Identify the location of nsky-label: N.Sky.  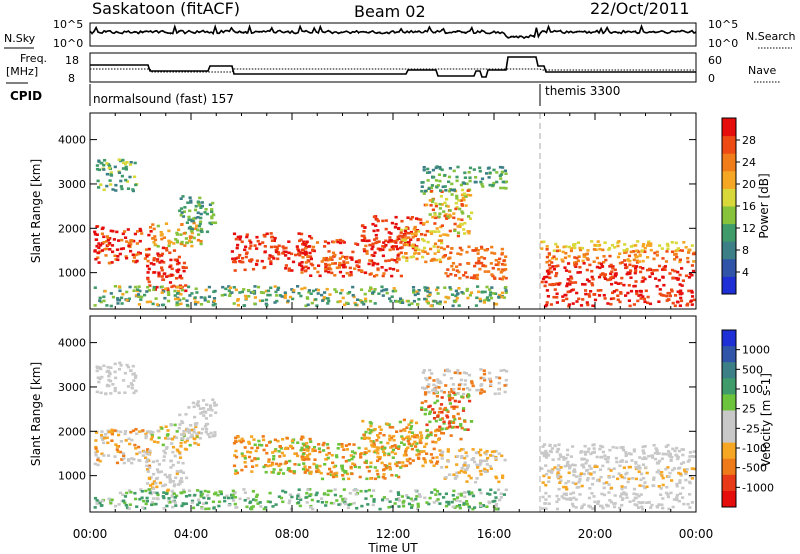
(20, 38).